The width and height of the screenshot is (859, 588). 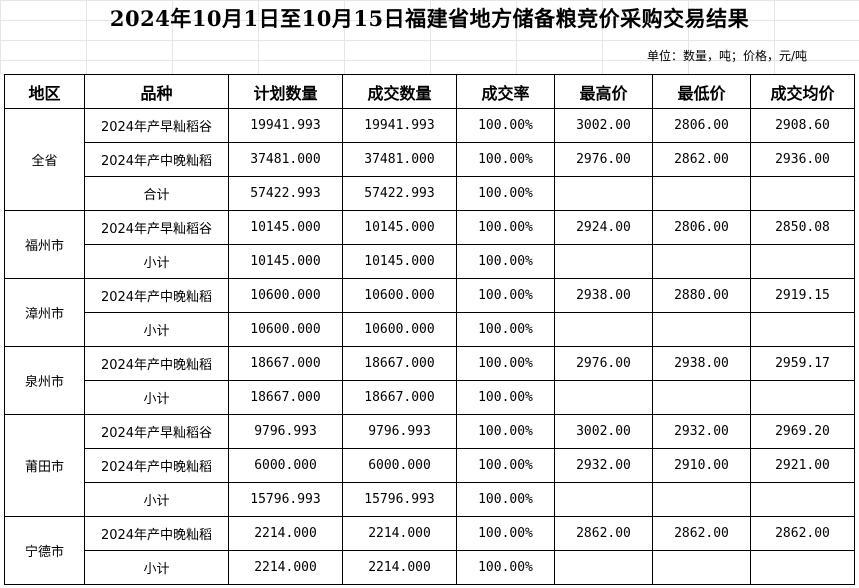 What do you see at coordinates (430, 567) in the screenshot?
I see `table-row: 小计 2214.000 2214.000 100.00%` at bounding box center [430, 567].